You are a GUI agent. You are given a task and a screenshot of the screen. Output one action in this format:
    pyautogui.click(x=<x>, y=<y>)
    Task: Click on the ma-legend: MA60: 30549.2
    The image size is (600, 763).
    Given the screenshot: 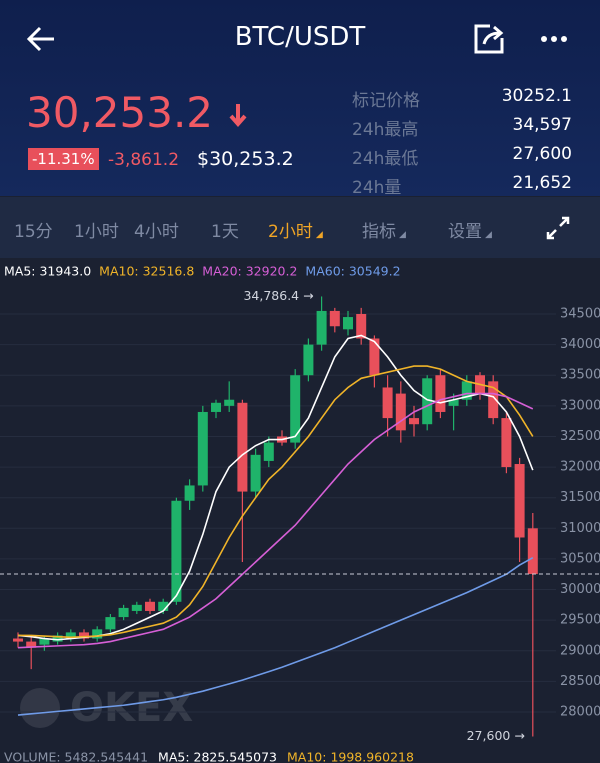 What is the action you would take?
    pyautogui.click(x=352, y=271)
    